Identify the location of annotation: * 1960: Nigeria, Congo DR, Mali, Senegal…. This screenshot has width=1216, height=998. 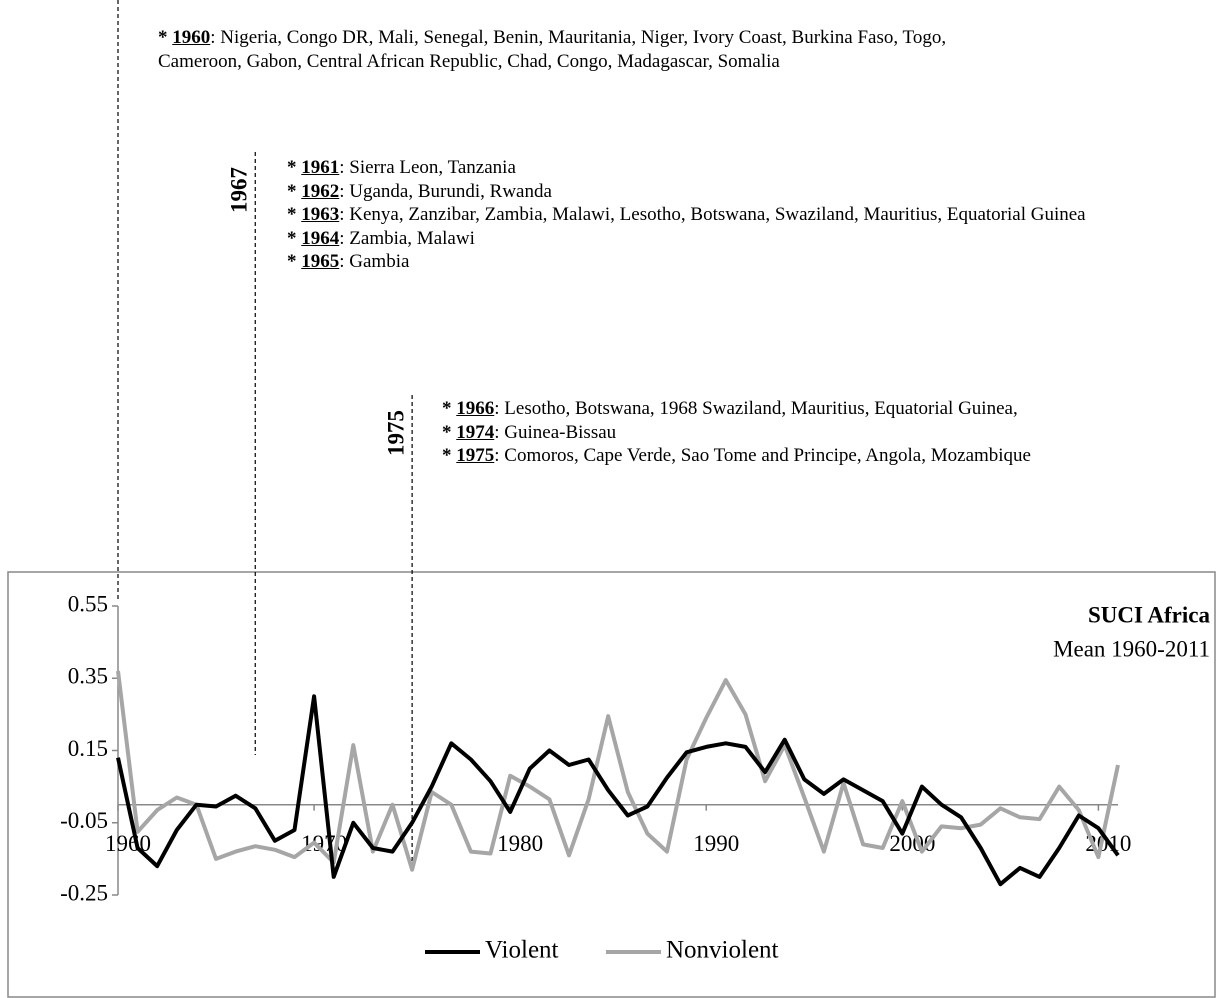
(568, 49).